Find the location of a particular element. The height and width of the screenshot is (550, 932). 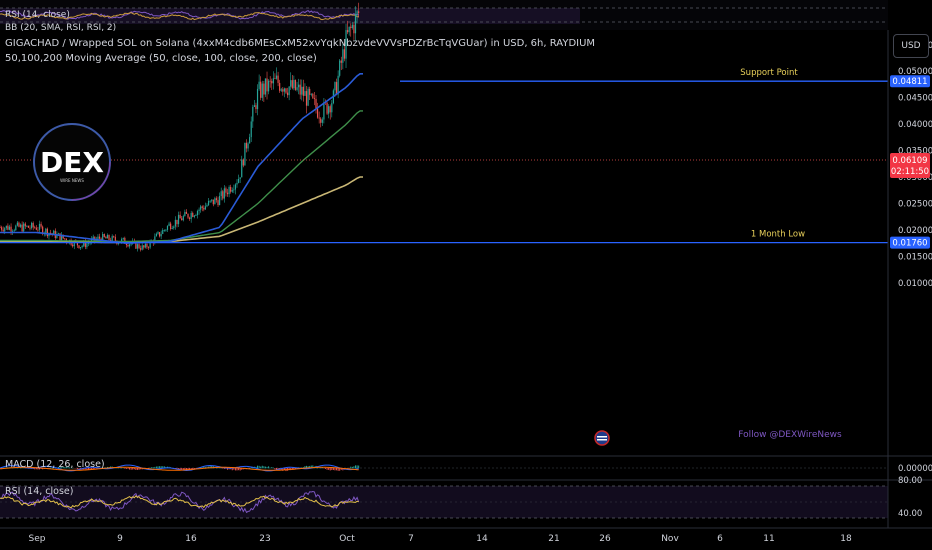

time-axis: Sep 9 16 23 Oct 7 14 21 26 Nov 6 11 18 is located at coordinates (440, 539).